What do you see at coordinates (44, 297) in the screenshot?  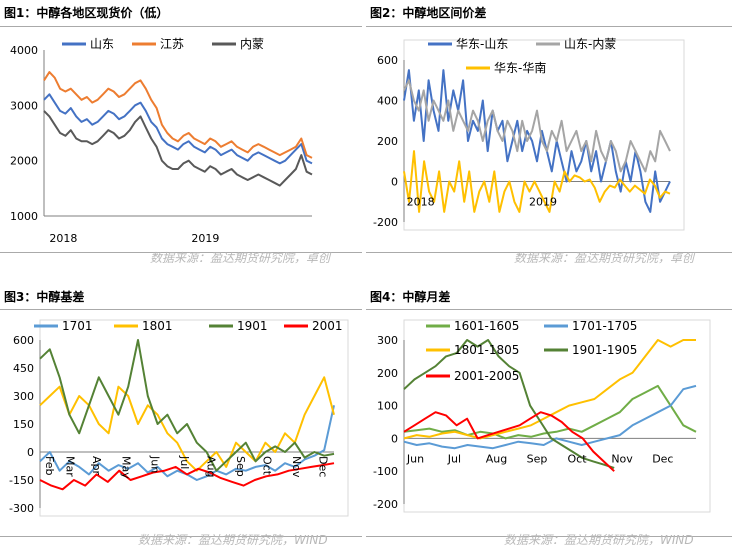 I see `chart3-title: 图3：中醇基差` at bounding box center [44, 297].